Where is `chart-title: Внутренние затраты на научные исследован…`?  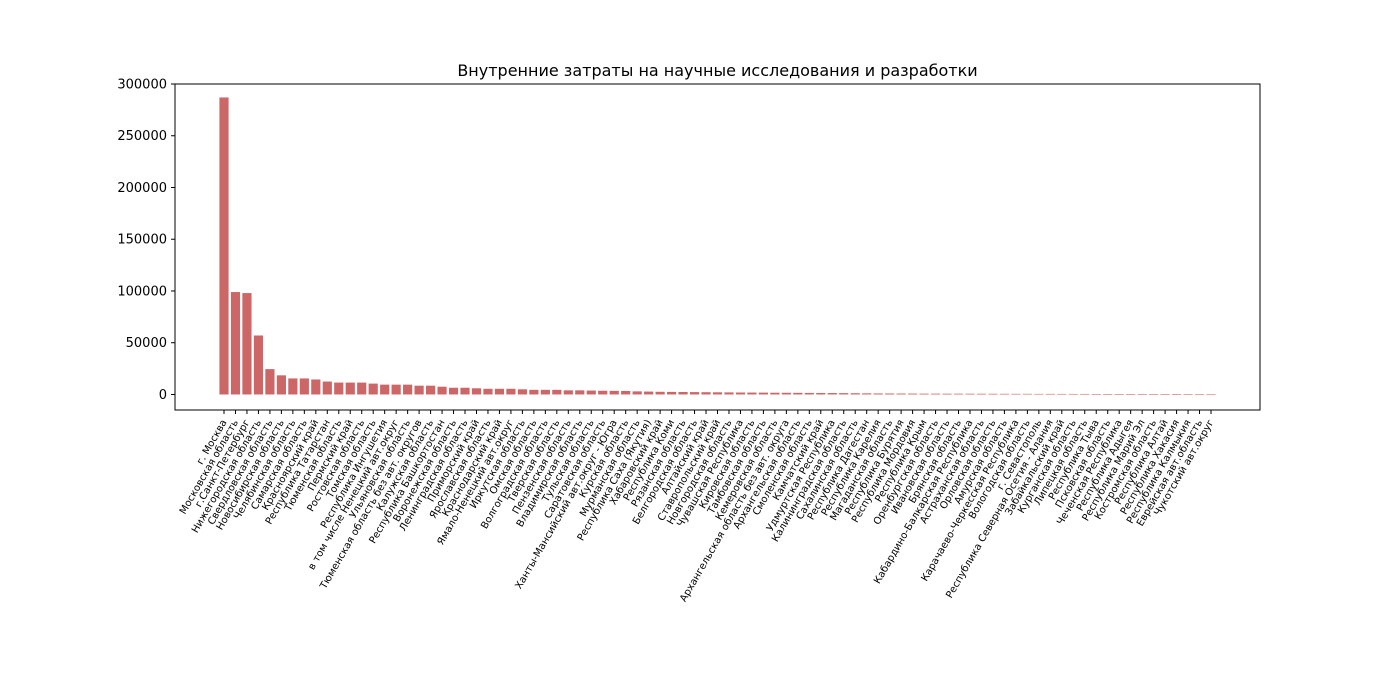
chart-title: Внутренние затраты на научные исследован… is located at coordinates (717, 70).